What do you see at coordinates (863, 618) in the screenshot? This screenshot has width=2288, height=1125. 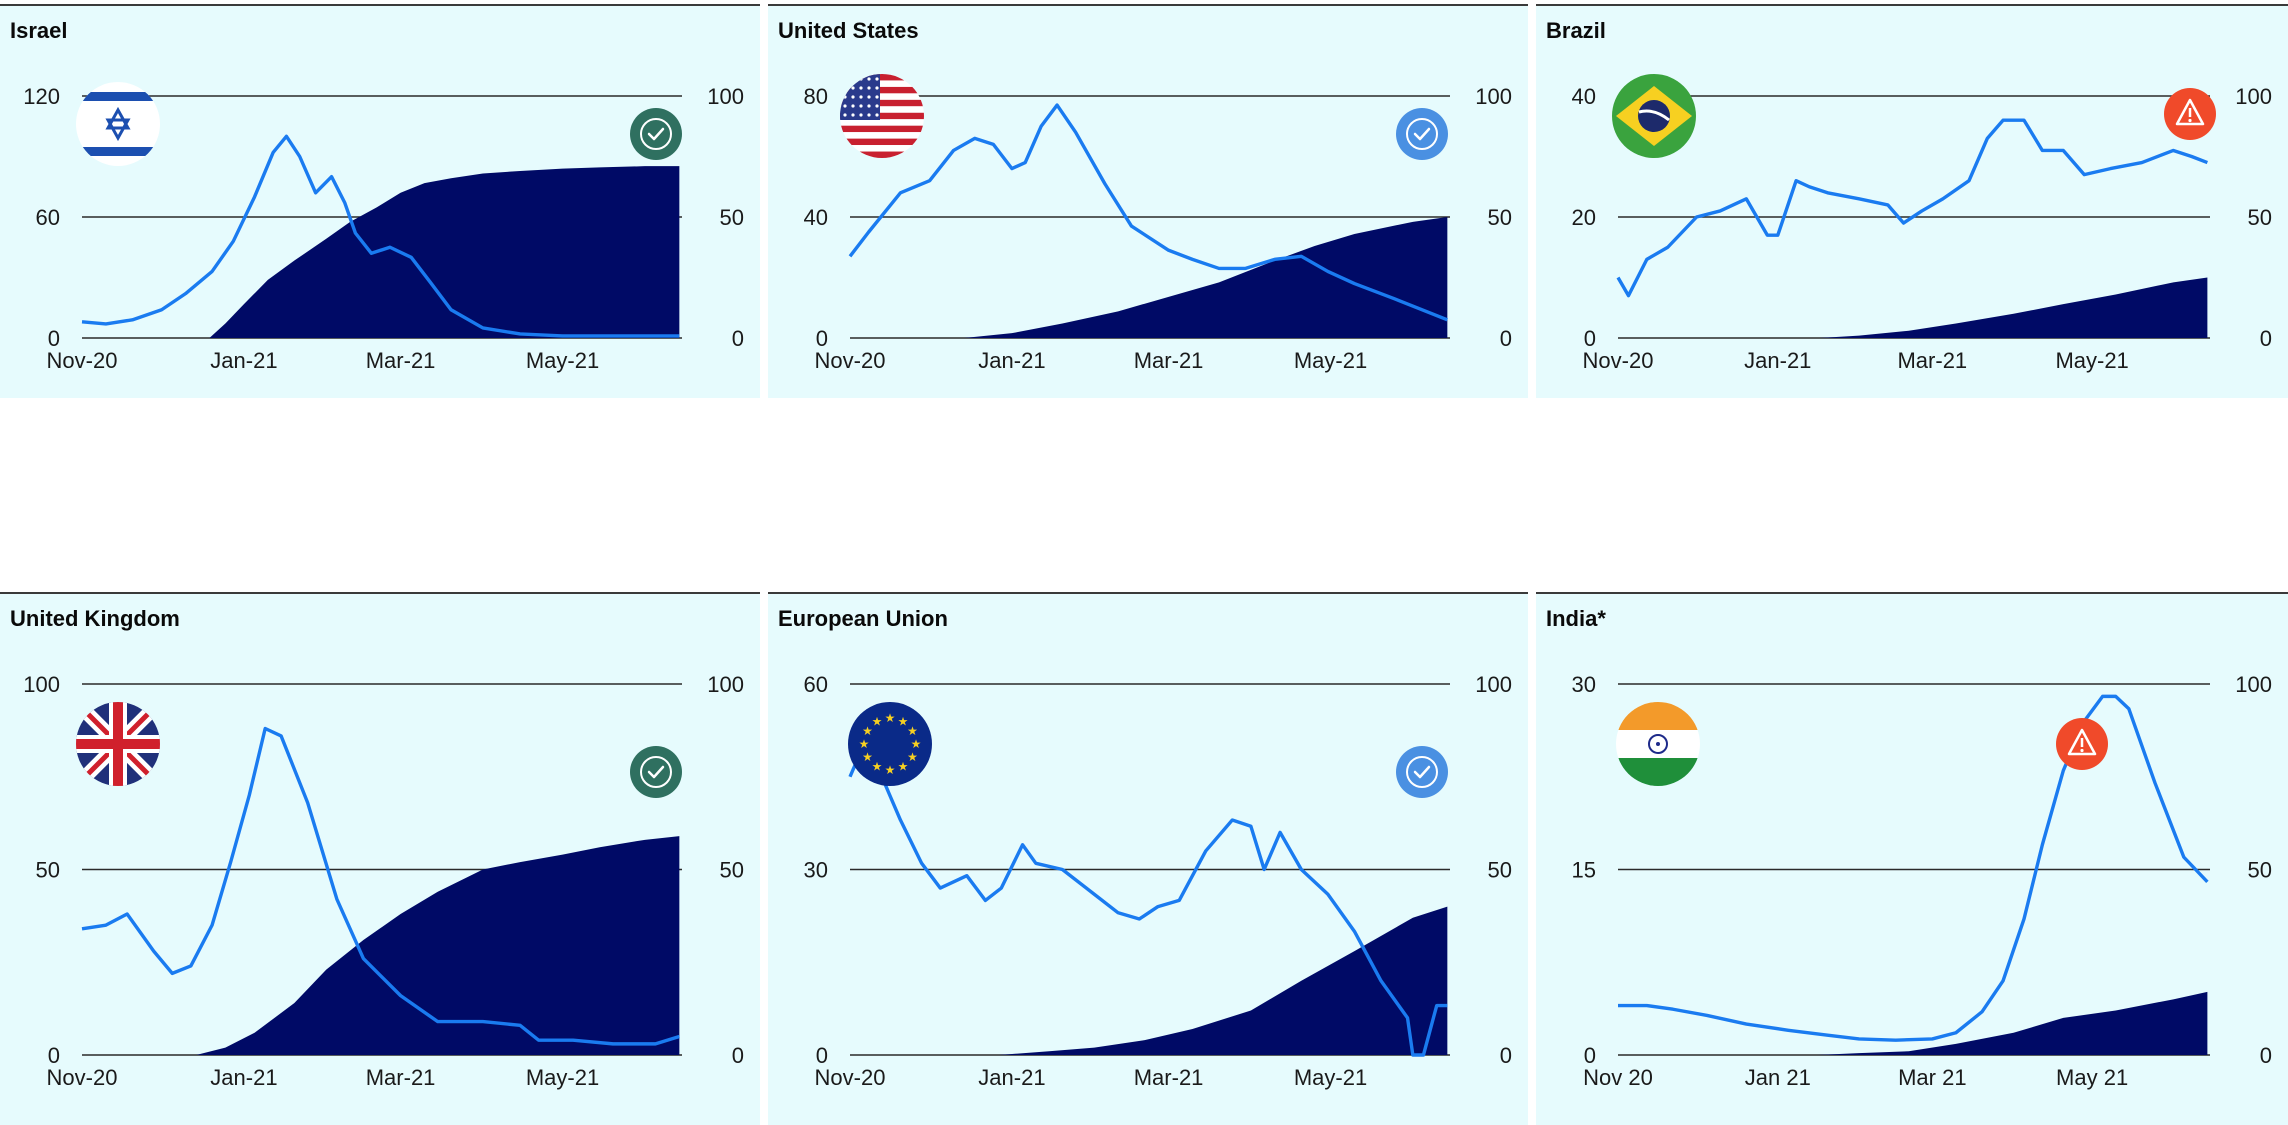 I see `panel-title: European Union` at bounding box center [863, 618].